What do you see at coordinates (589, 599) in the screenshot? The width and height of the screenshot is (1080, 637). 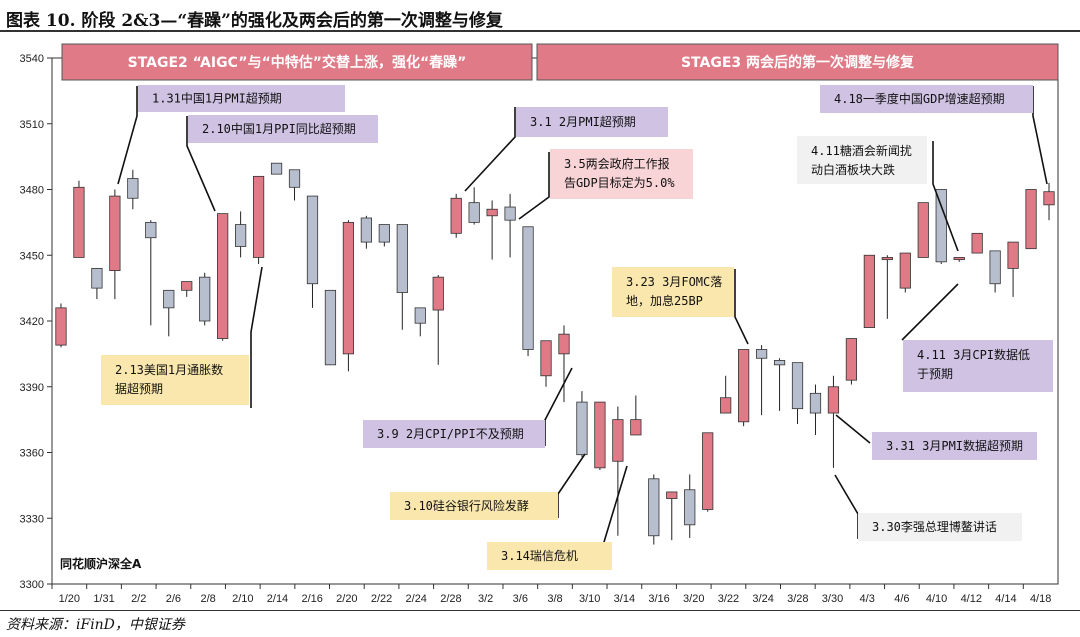 I see `x-tick-label: 3/10` at bounding box center [589, 599].